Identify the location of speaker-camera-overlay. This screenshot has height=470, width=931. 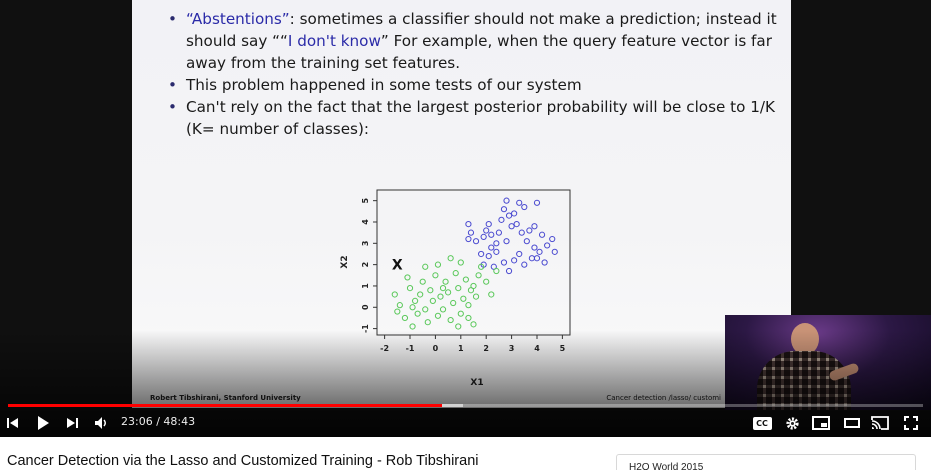
(828, 362).